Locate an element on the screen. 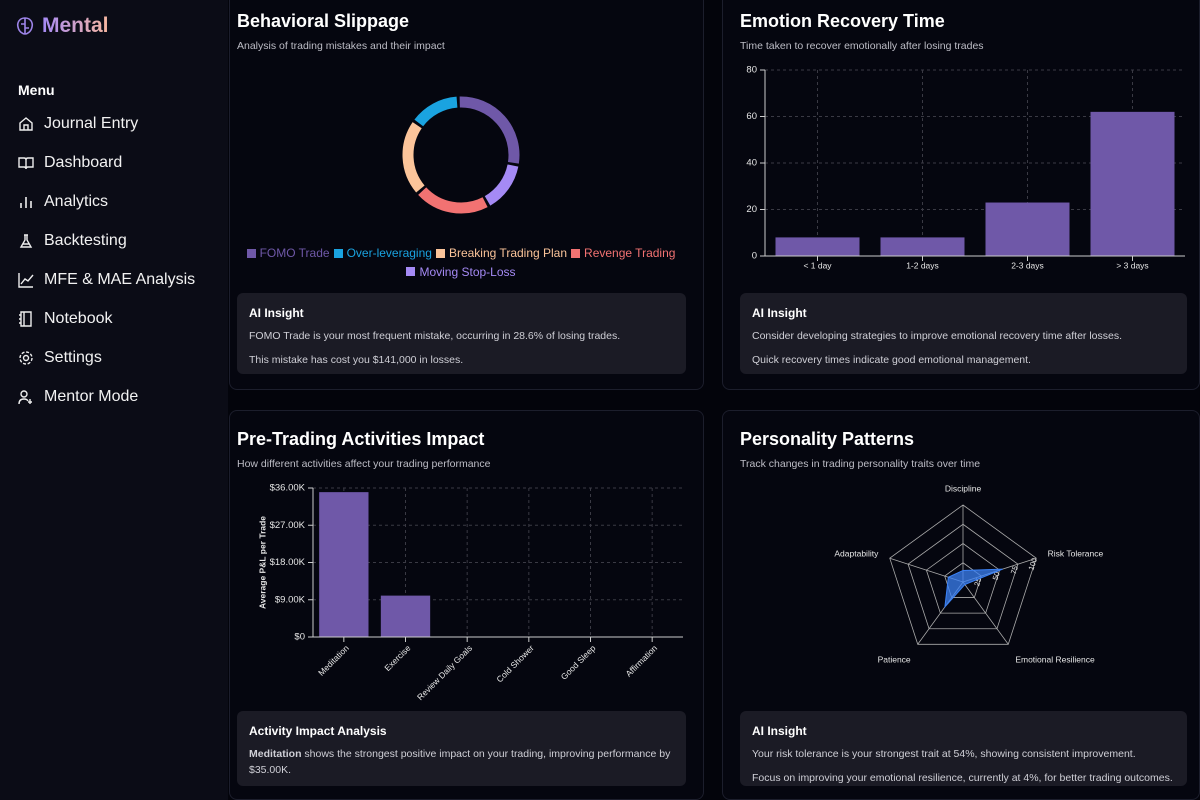 The image size is (1200, 800). nav-item: Analytics is located at coordinates (63, 202).